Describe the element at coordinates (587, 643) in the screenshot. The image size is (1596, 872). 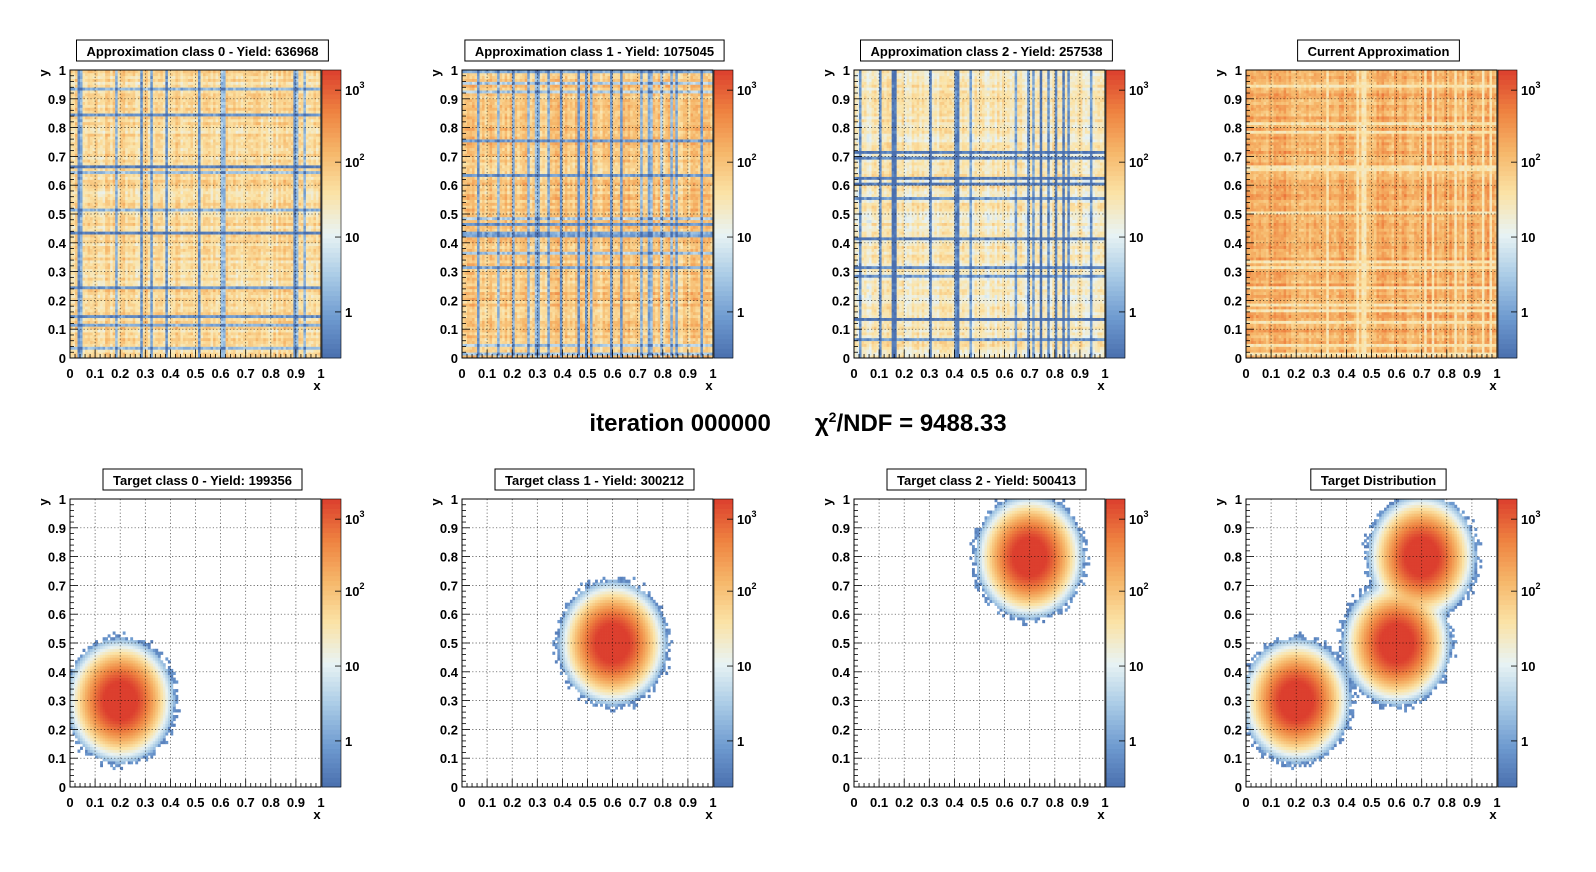
I see `grid-lines` at that location.